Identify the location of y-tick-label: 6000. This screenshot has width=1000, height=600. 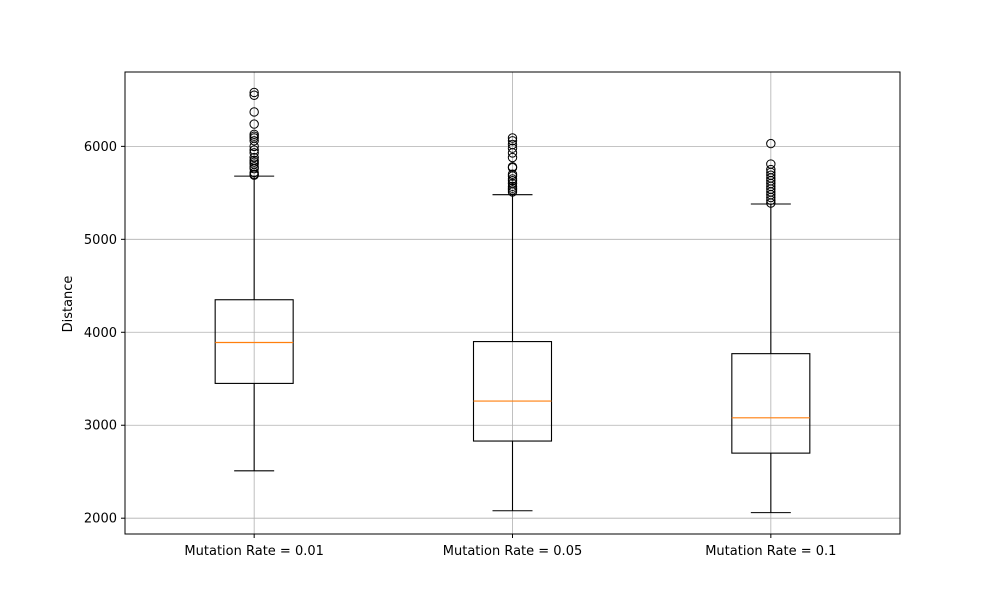
(100, 147).